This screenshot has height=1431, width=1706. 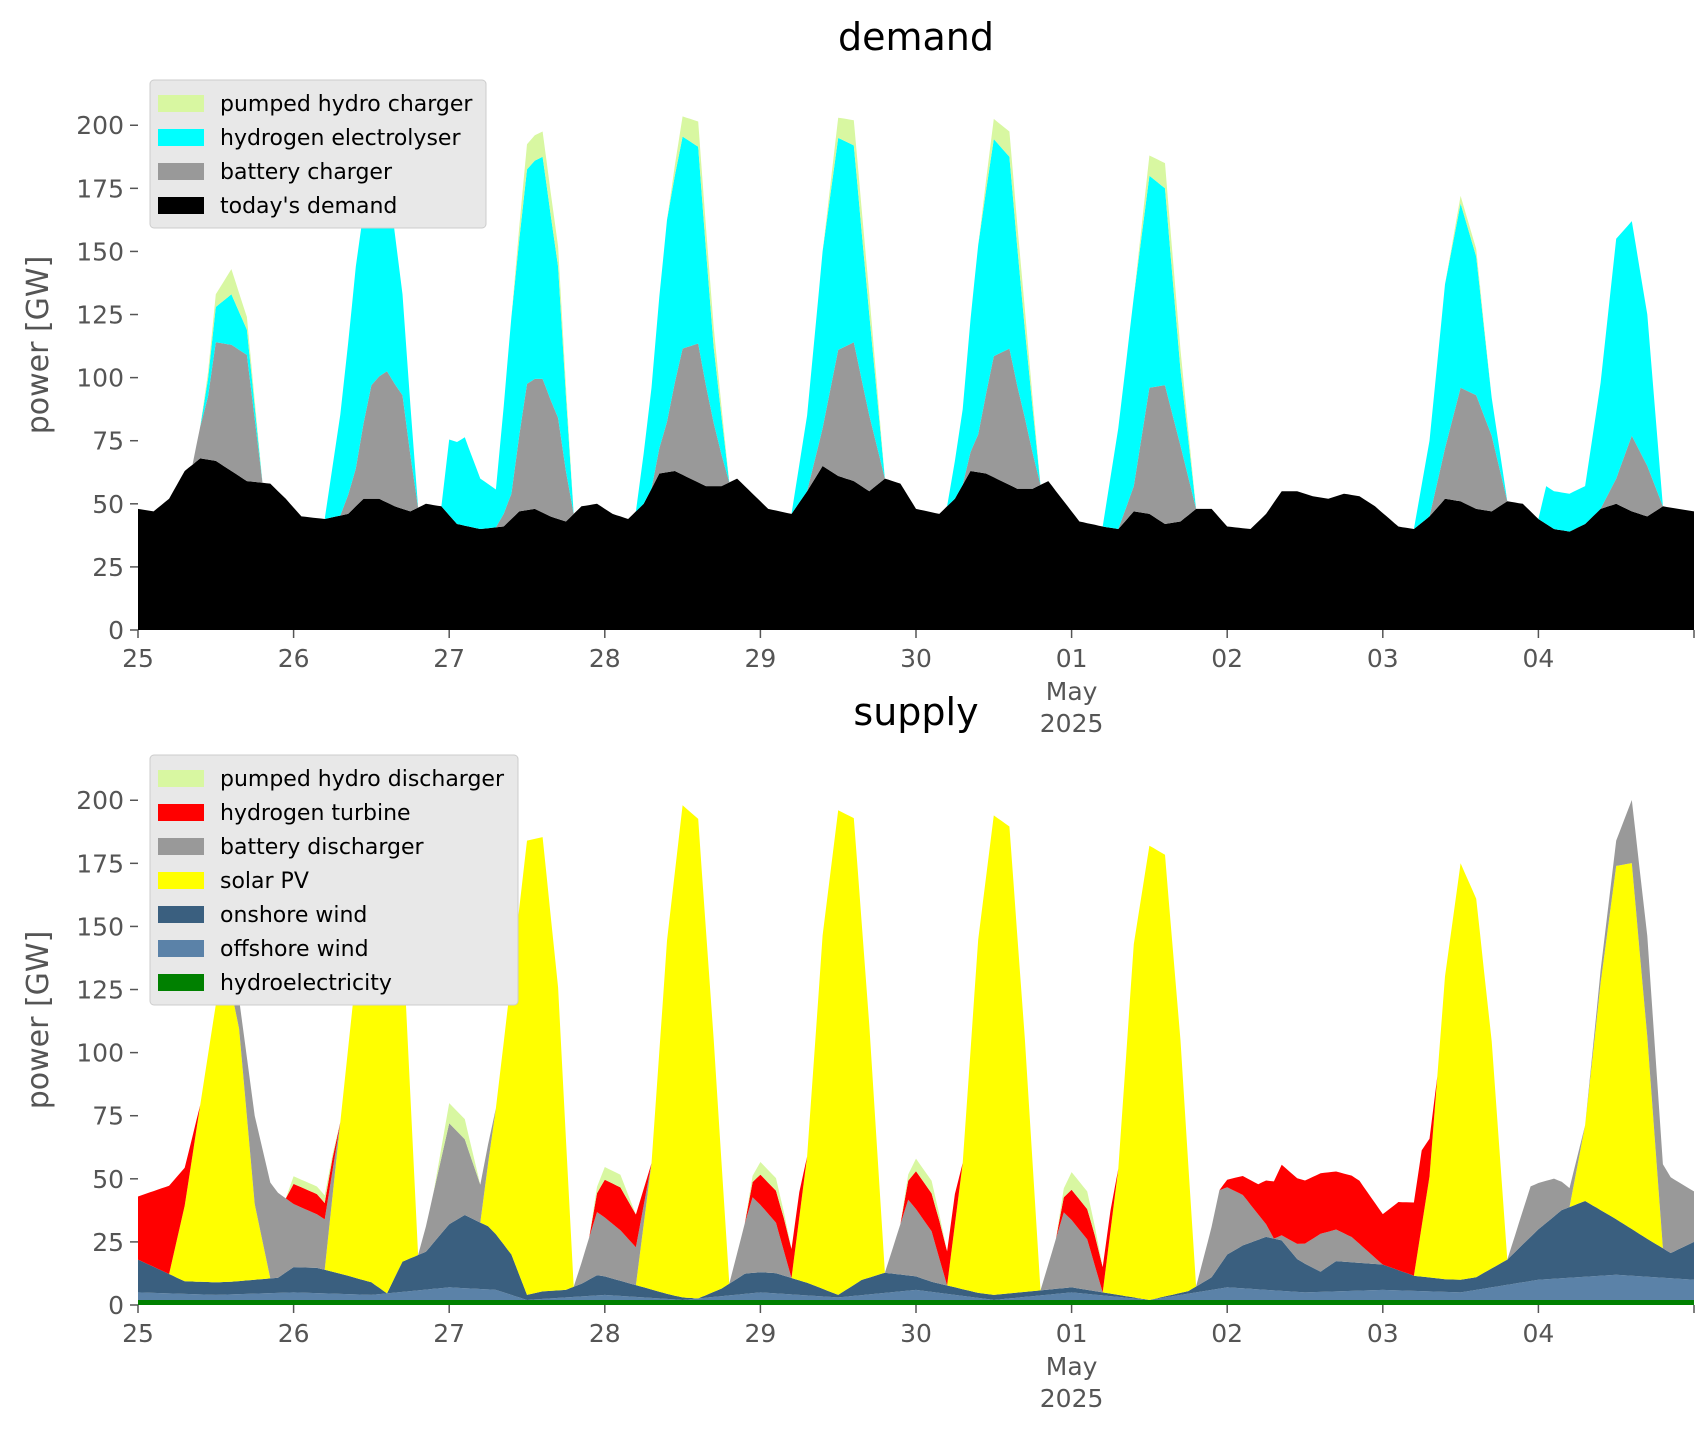 What do you see at coordinates (915, 712) in the screenshot?
I see `supply-title: supply` at bounding box center [915, 712].